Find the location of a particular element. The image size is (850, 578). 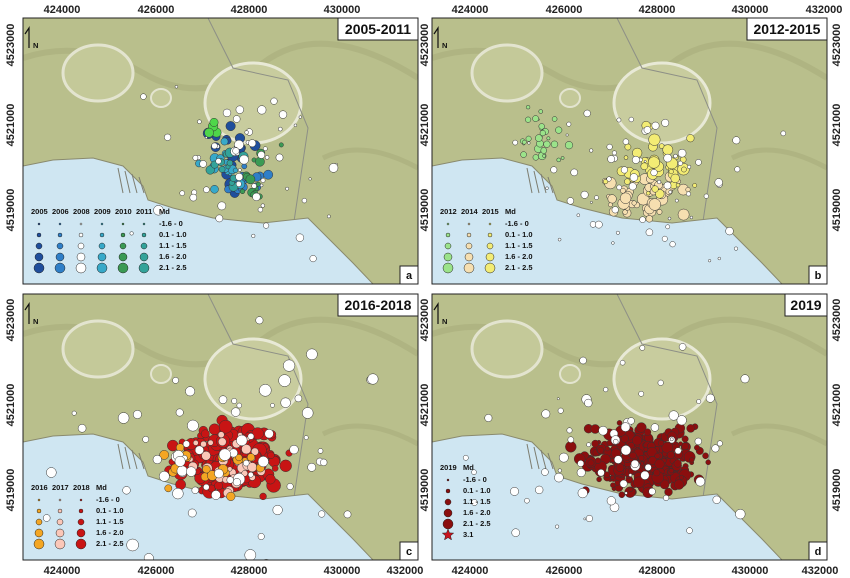

crater-main is located at coordinates (662, 379).